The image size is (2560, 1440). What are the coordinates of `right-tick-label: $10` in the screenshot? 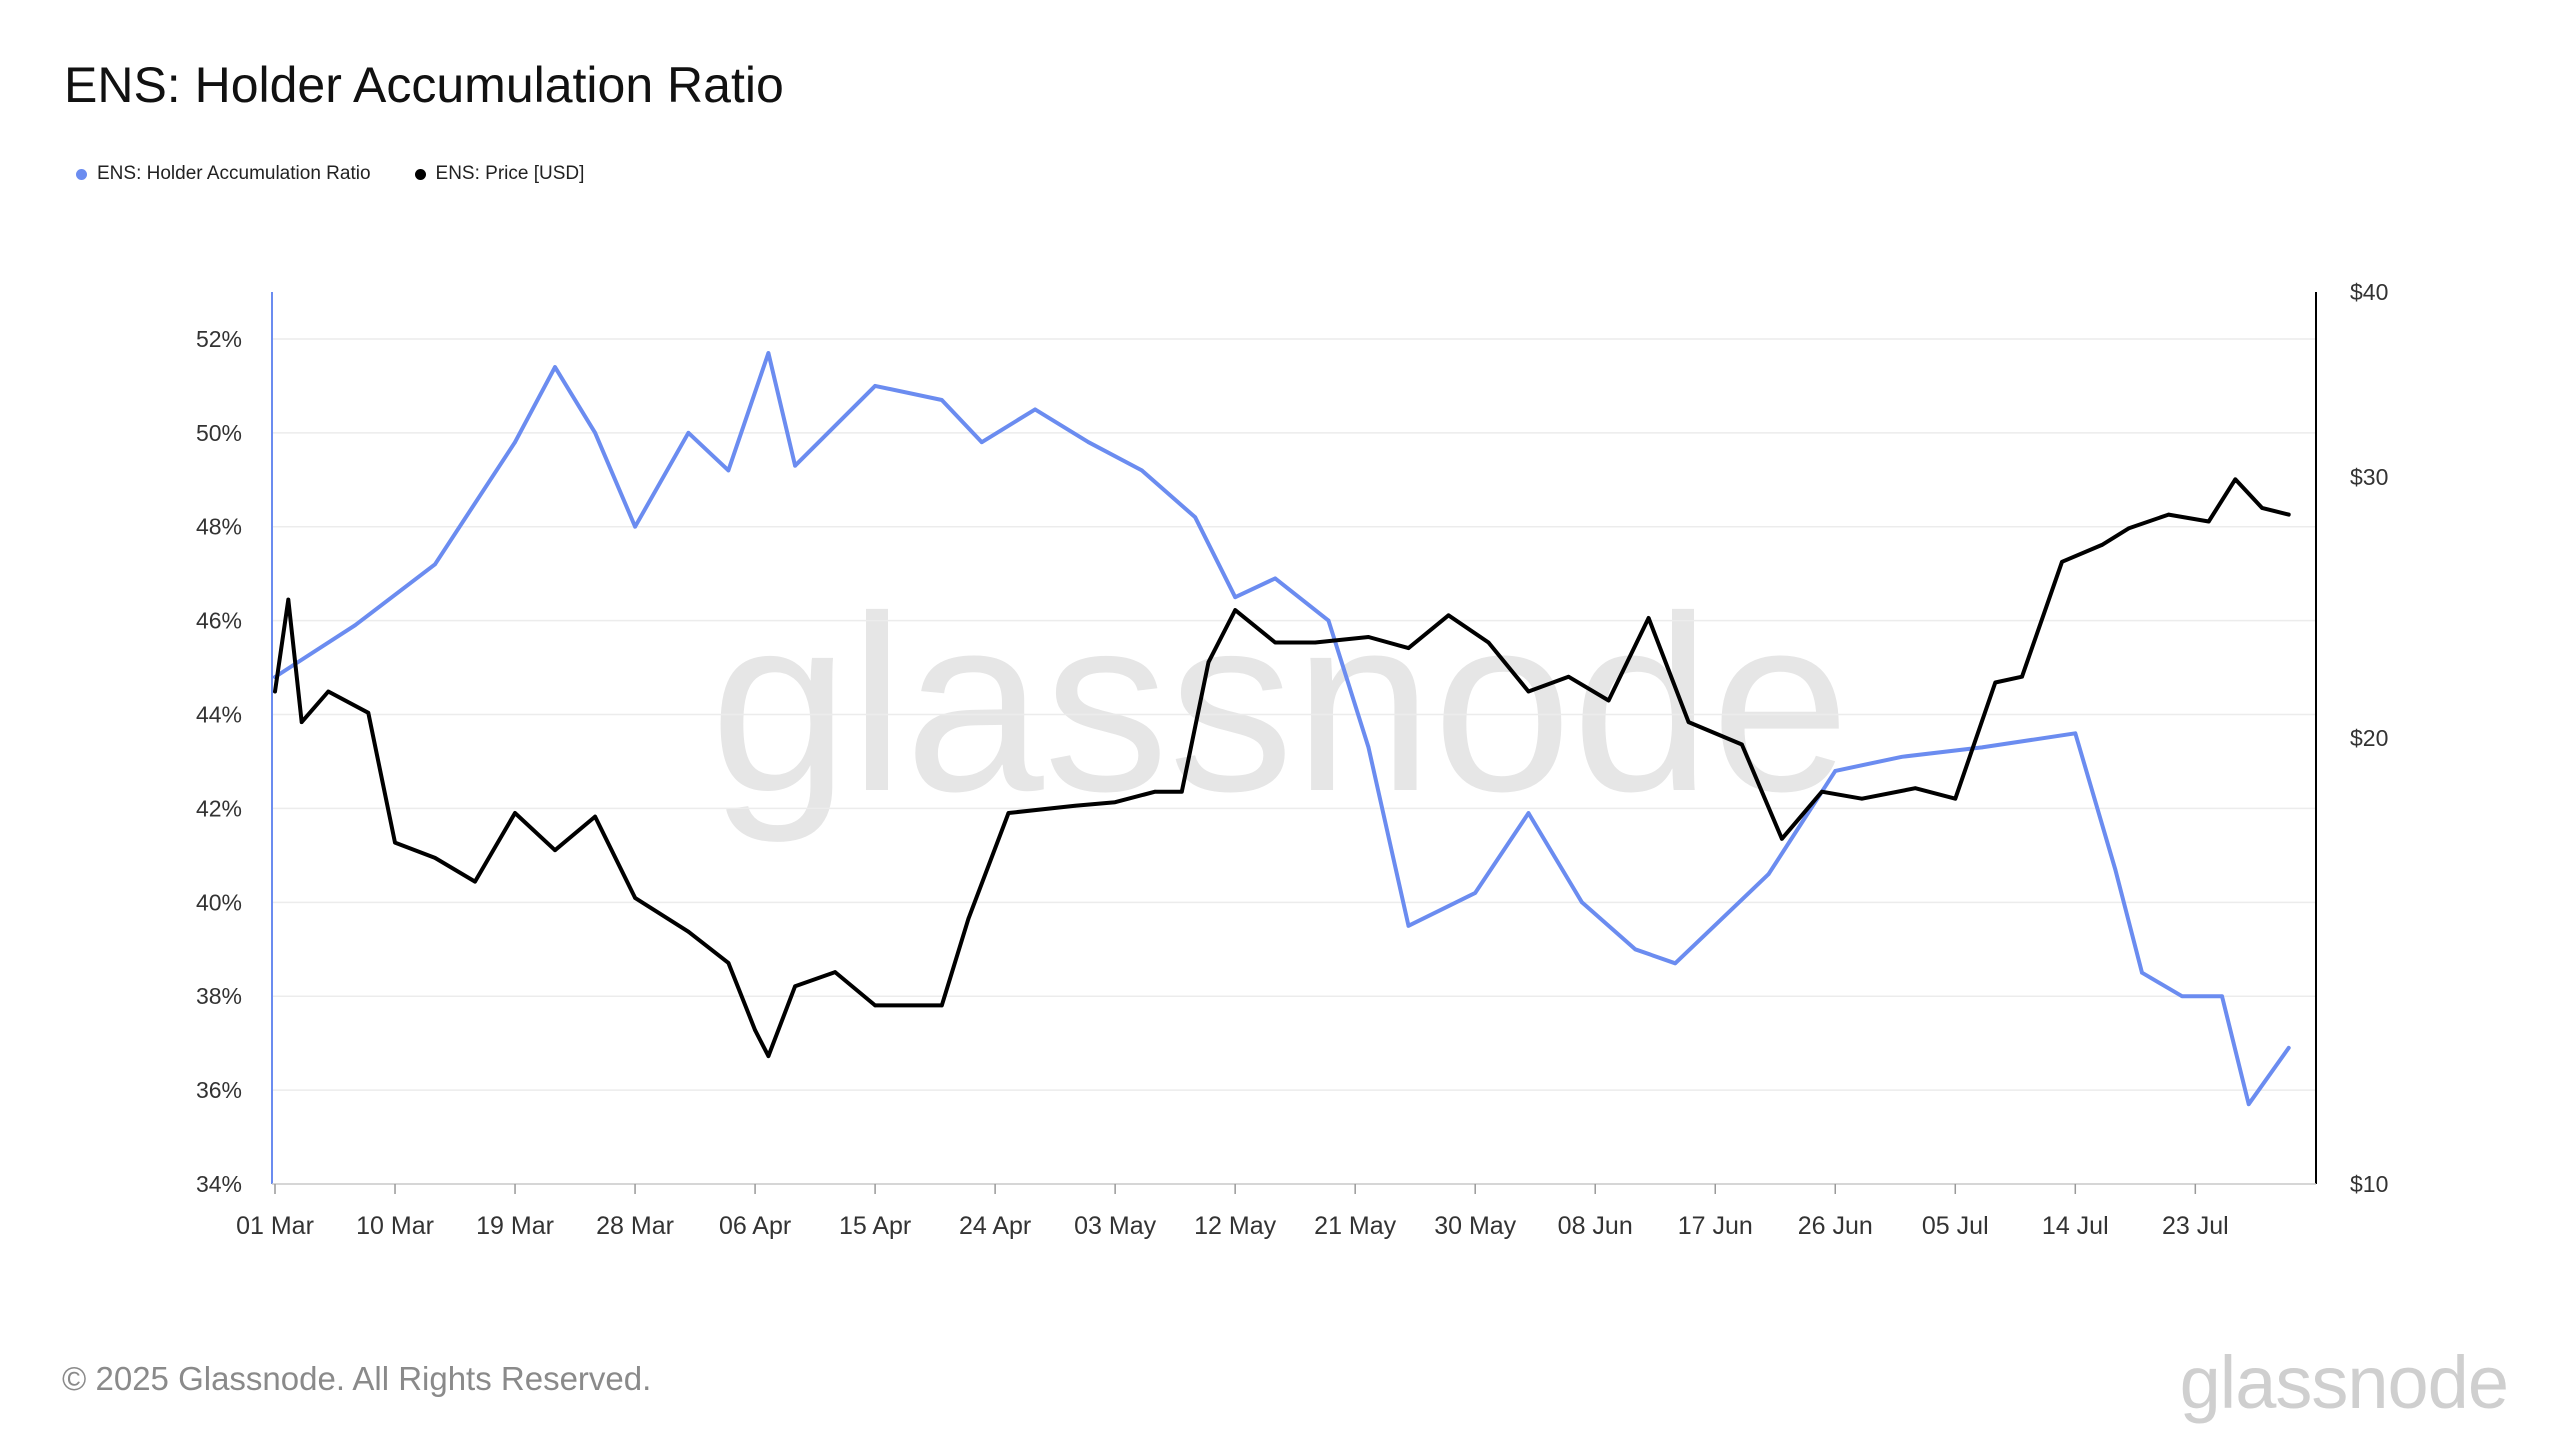 It's located at (2369, 1184).